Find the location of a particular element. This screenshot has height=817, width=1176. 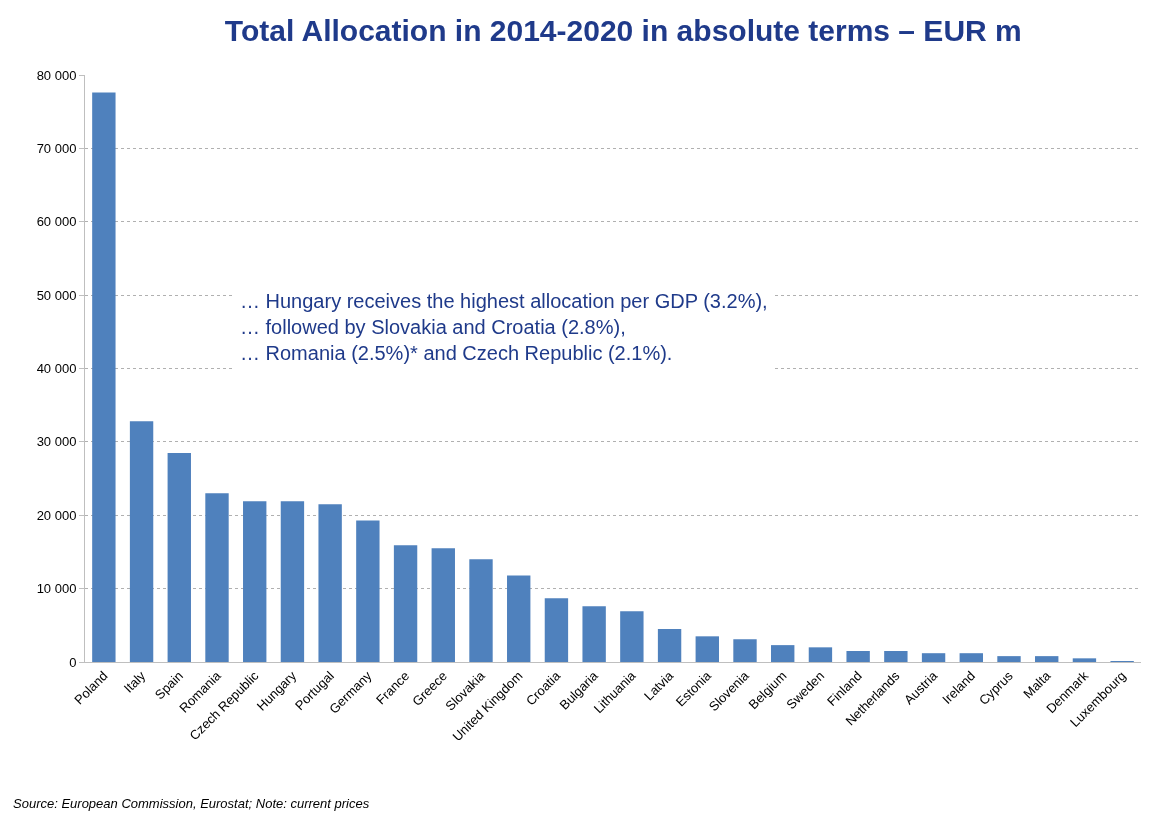

y-tick-label: 80 000 is located at coordinates (56, 75).